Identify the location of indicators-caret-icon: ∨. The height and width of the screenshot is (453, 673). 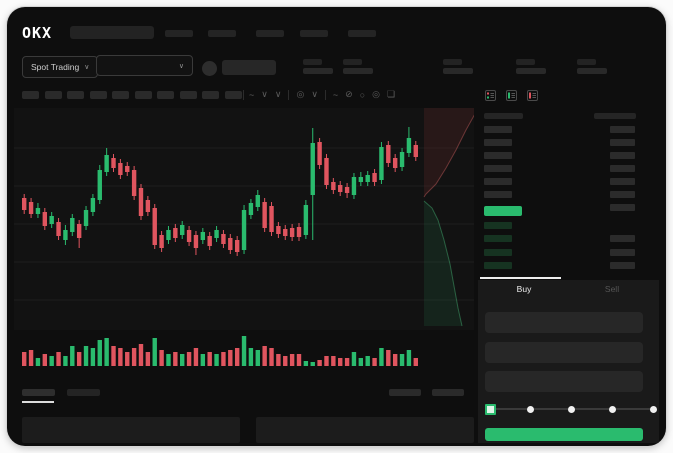
(314, 94).